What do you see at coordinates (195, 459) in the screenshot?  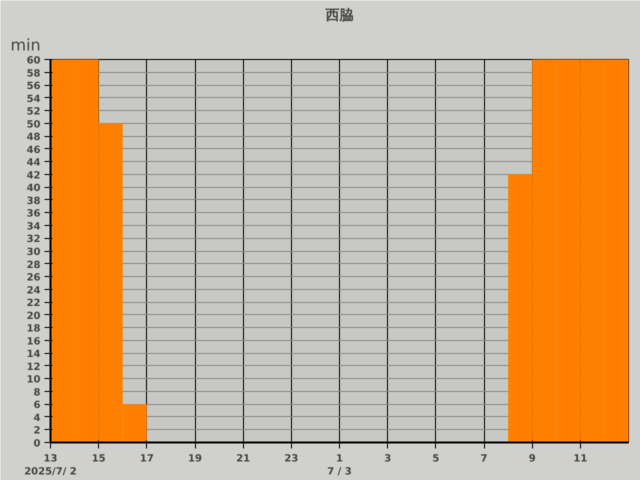 I see `x-tick-label: 19` at bounding box center [195, 459].